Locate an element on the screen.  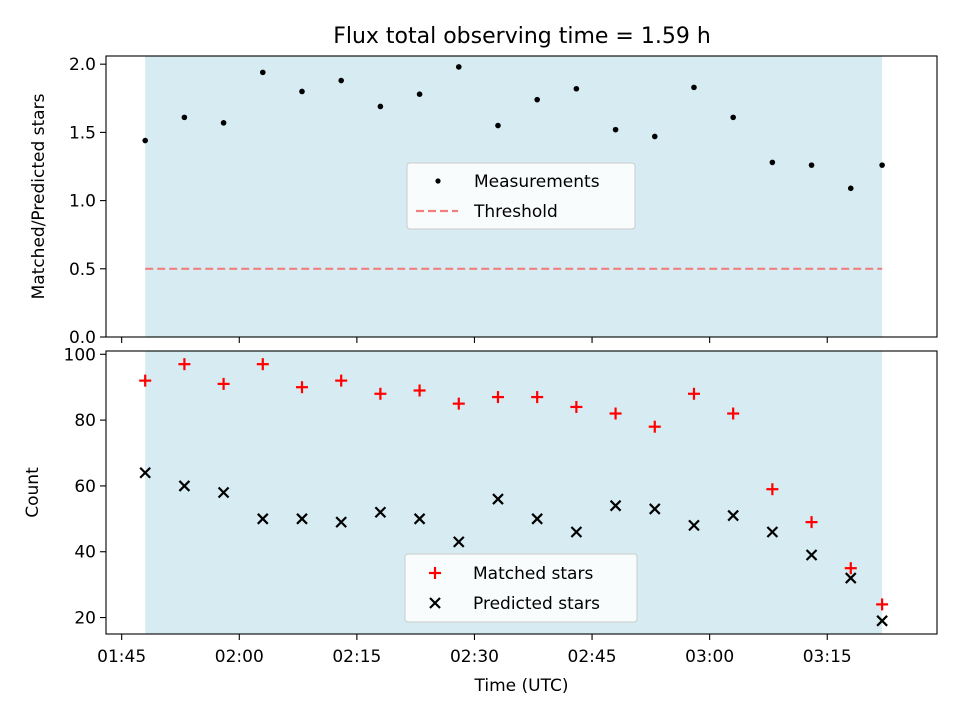
chart-title: Flux total observing time = 1.59 h is located at coordinates (522, 36).